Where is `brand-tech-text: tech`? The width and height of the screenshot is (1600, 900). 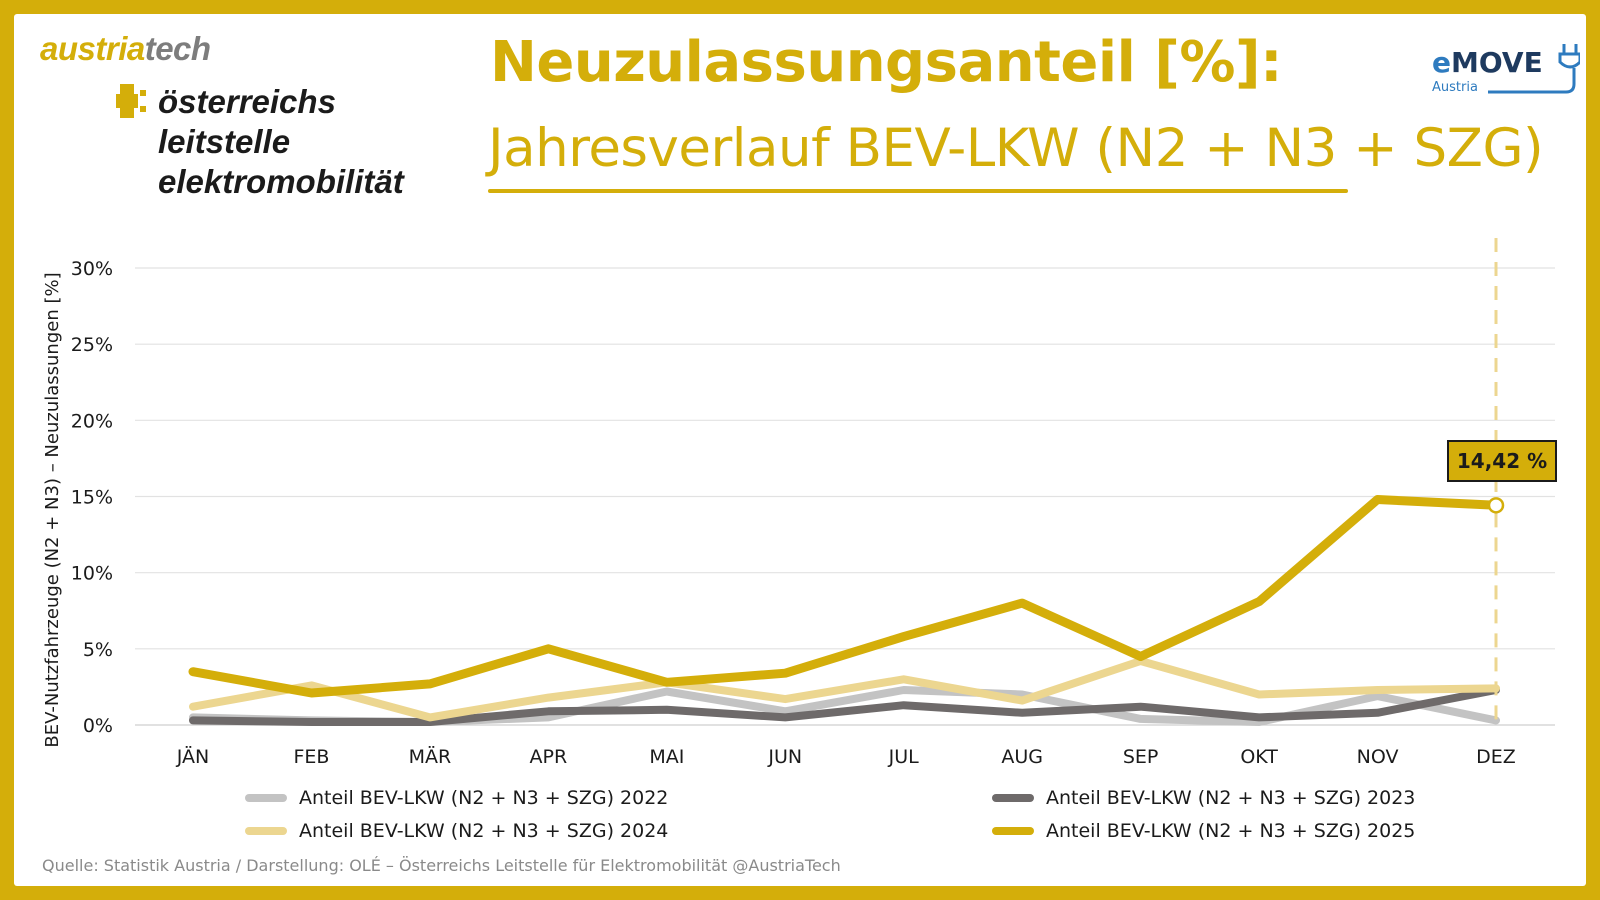 brand-tech-text: tech is located at coordinates (177, 48).